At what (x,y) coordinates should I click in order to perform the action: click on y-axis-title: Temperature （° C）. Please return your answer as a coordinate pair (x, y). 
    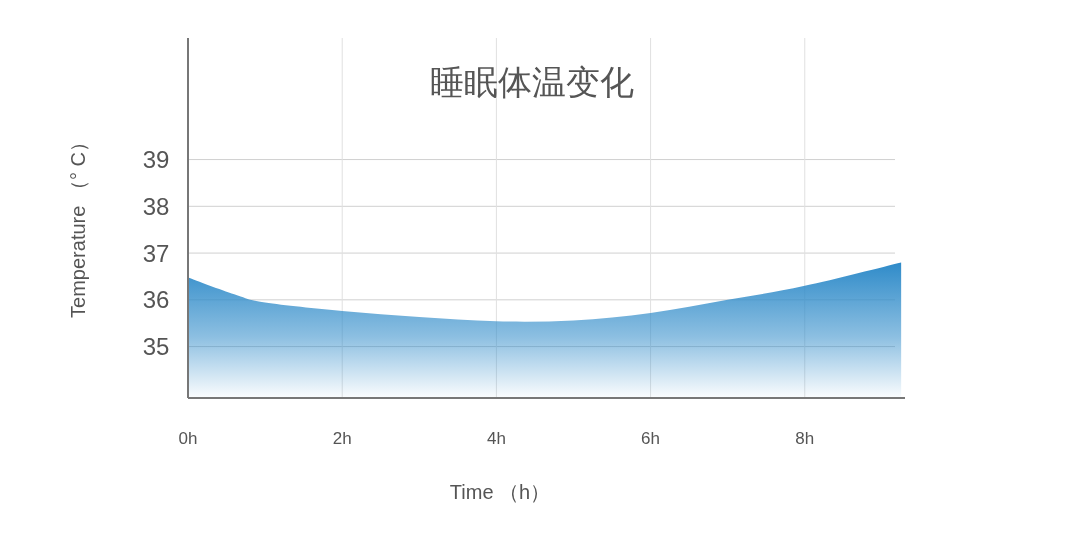
    Looking at the image, I should click on (78, 225).